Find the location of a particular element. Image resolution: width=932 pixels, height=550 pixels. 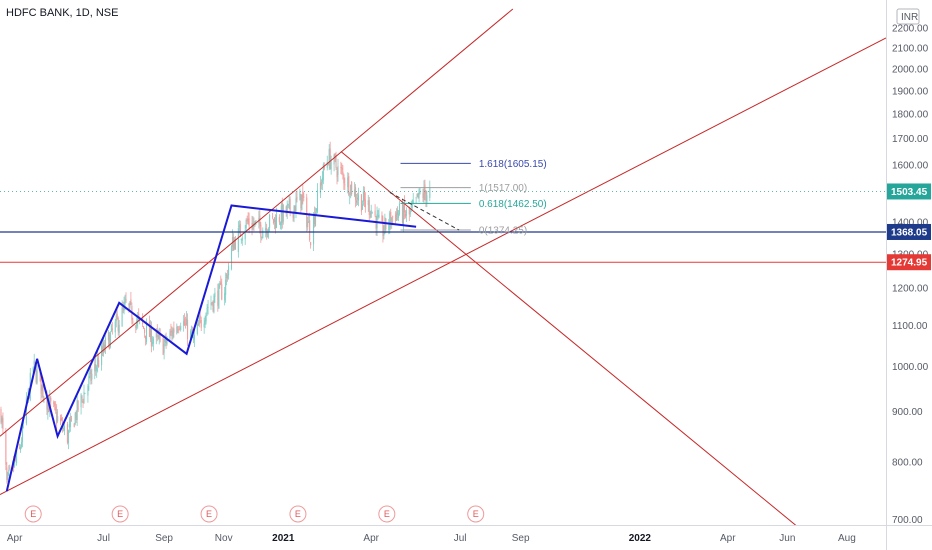

earnings-event-icon is located at coordinates (298, 514).